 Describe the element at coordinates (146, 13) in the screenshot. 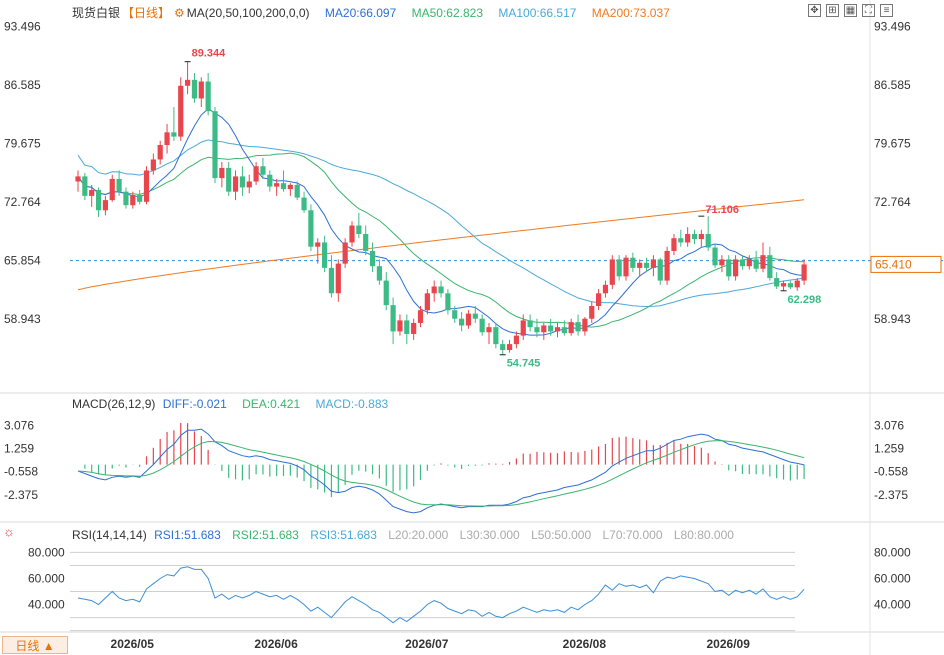

I see `period-label: 【日线】` at that location.